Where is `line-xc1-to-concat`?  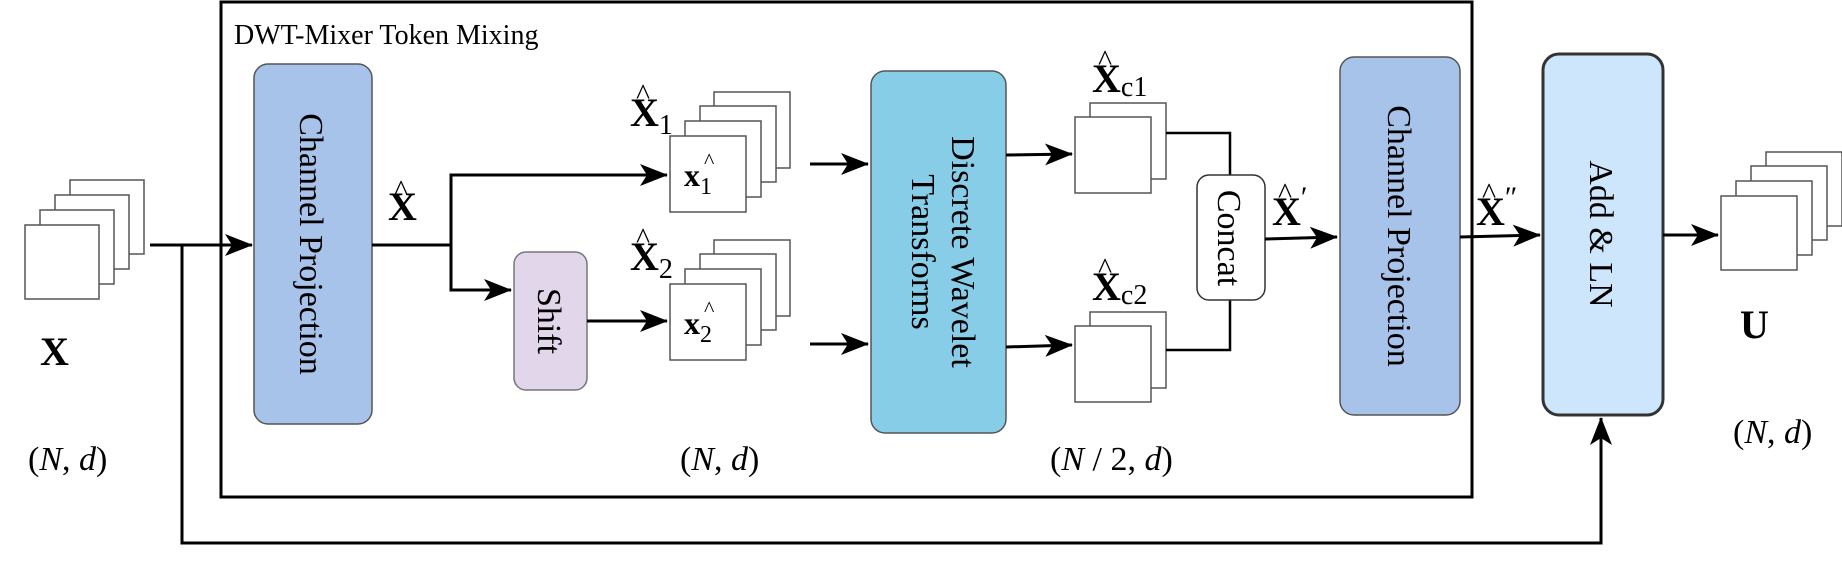 line-xc1-to-concat is located at coordinates (1199, 153).